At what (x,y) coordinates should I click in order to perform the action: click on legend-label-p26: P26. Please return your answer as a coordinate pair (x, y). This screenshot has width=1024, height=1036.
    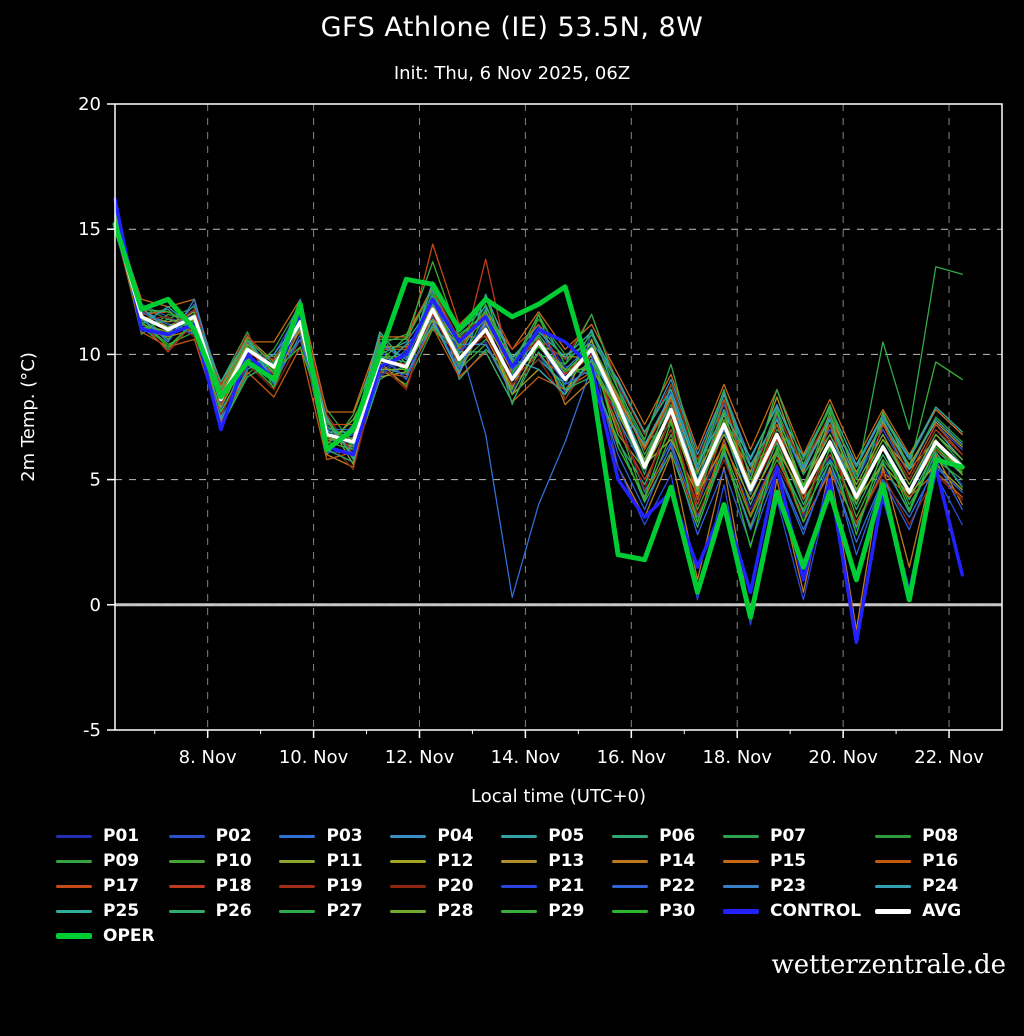
    Looking at the image, I should click on (233, 911).